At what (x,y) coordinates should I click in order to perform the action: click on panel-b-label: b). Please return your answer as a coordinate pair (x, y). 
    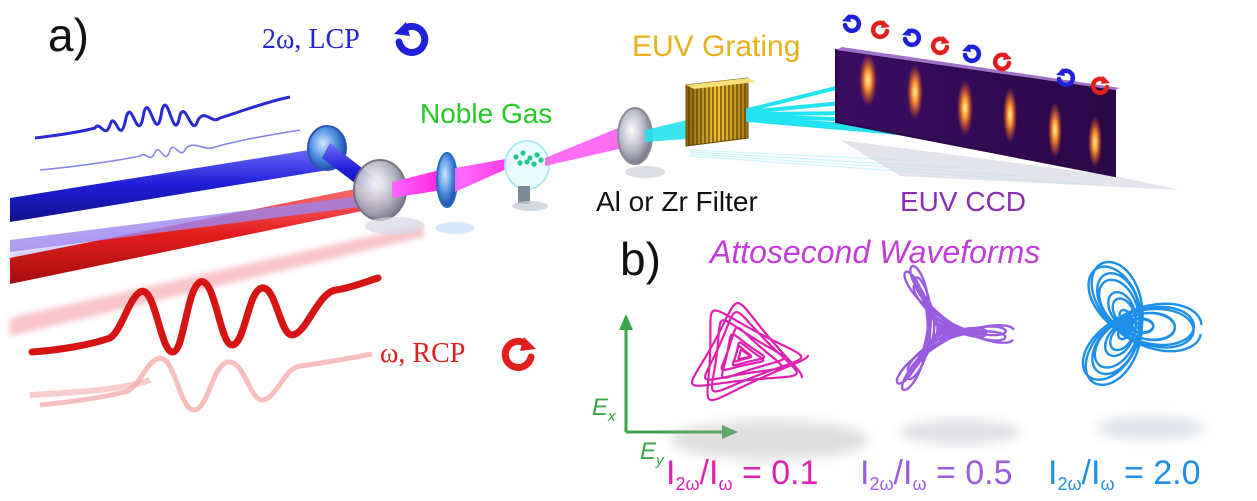
    Looking at the image, I should click on (640, 259).